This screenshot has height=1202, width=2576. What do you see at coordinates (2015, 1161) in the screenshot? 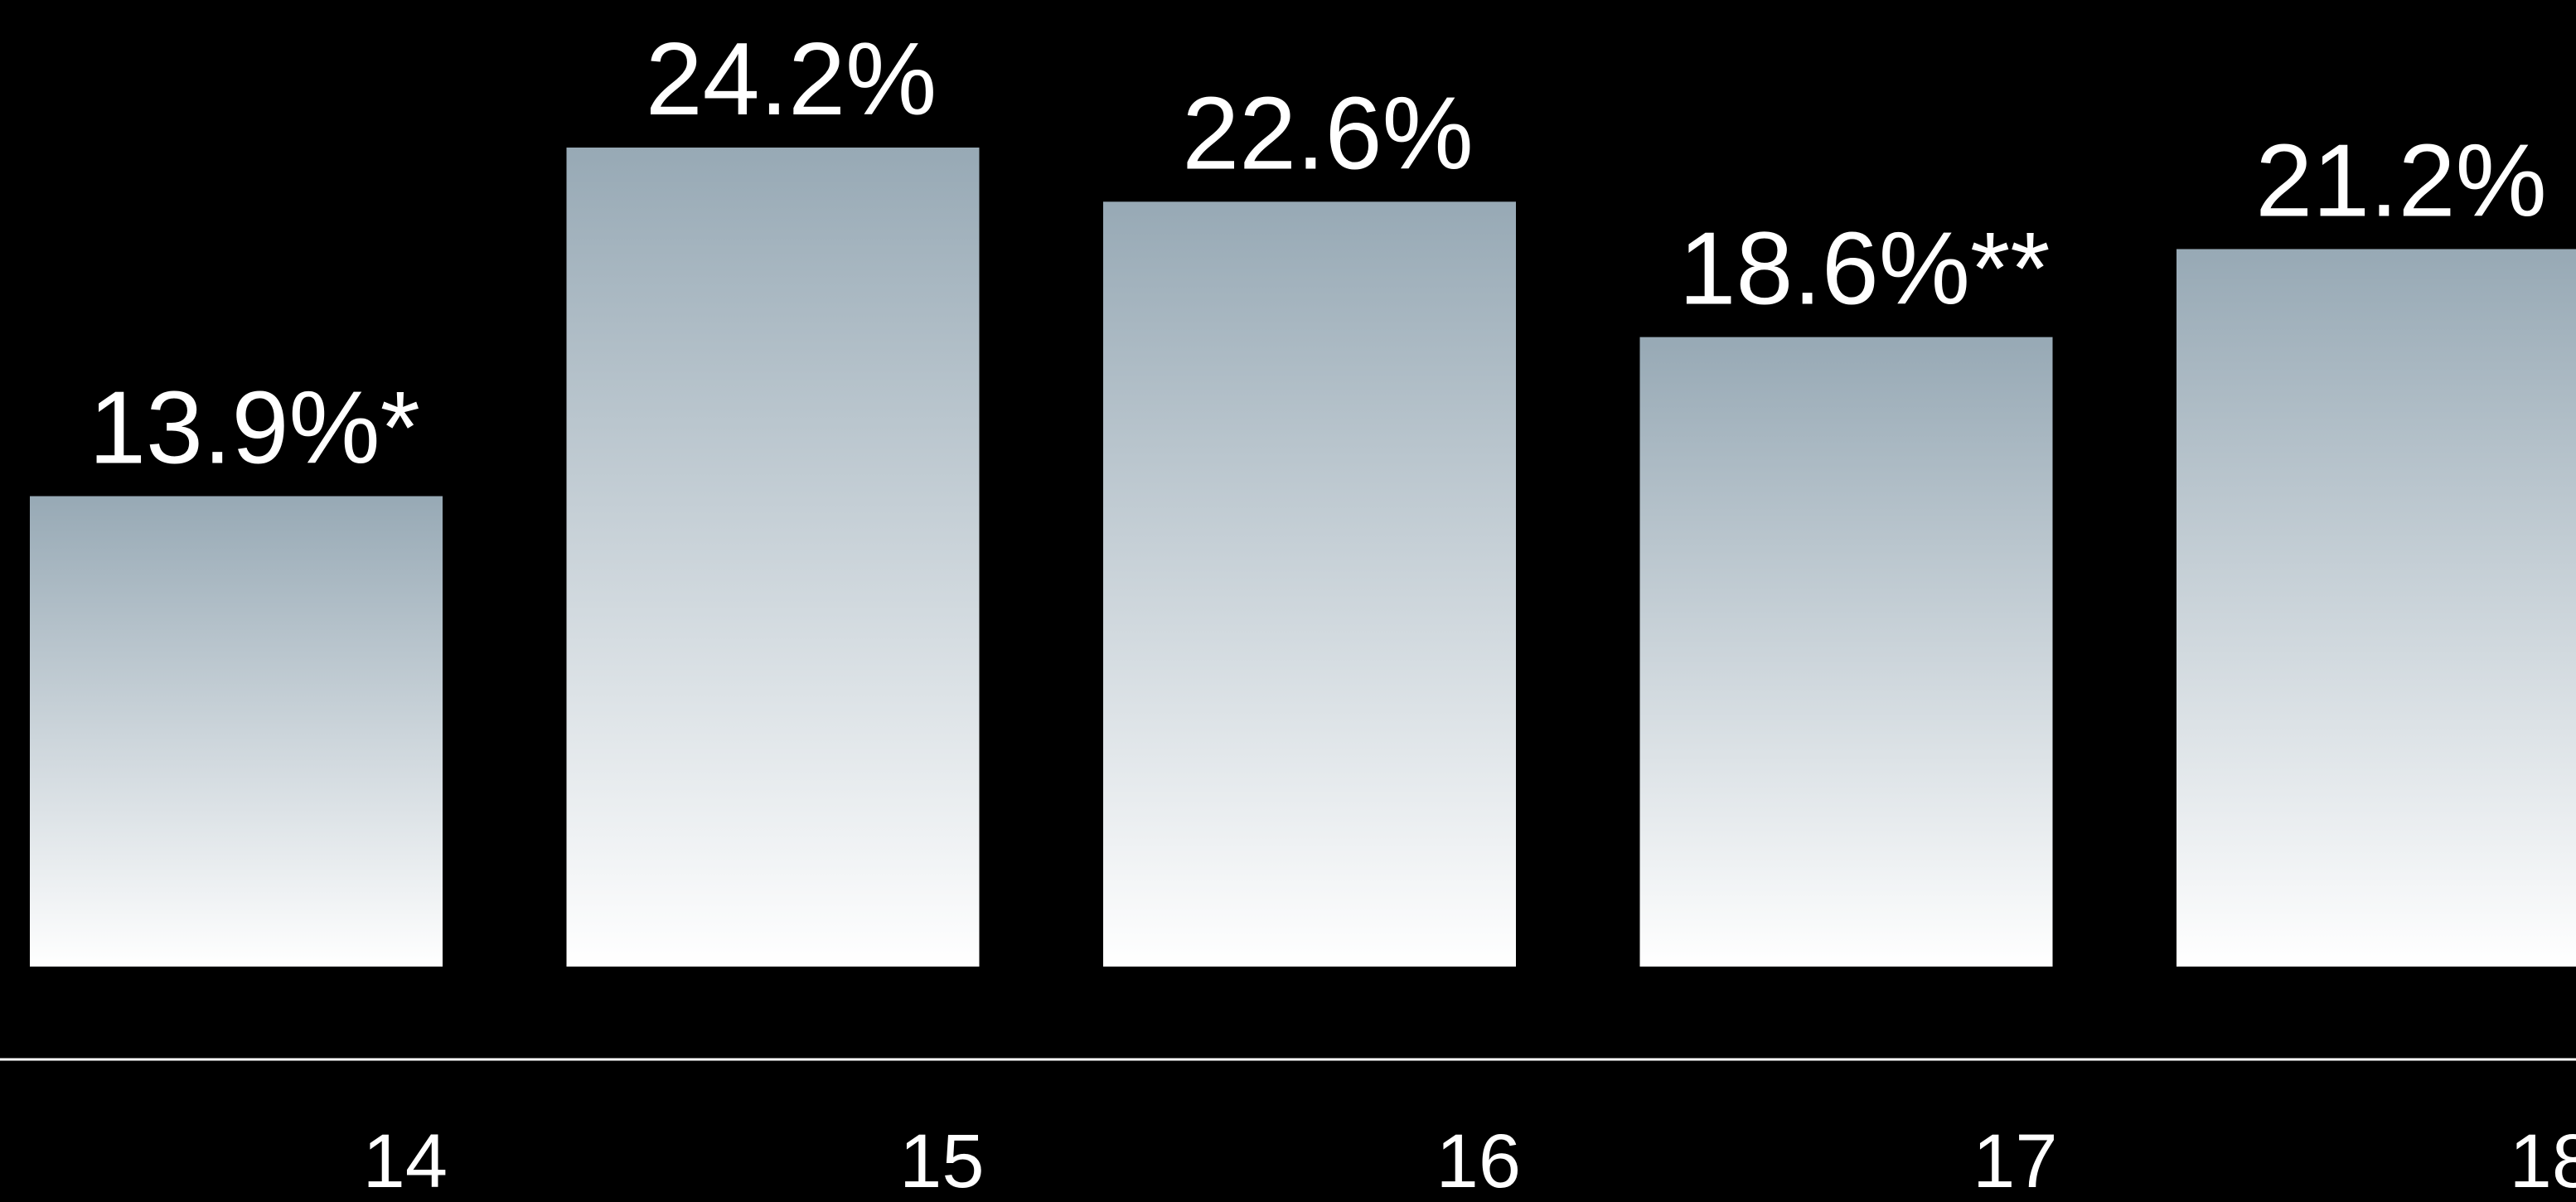
I see `x-tick-17: 17` at bounding box center [2015, 1161].